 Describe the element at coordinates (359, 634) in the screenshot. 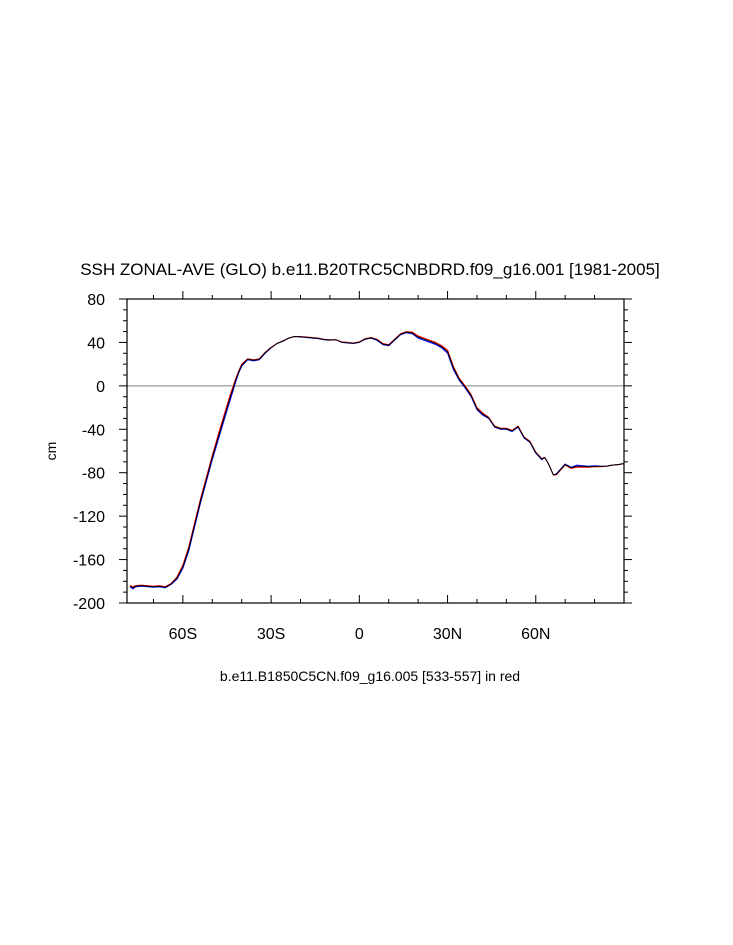

I see `x-tick-label: 0` at that location.